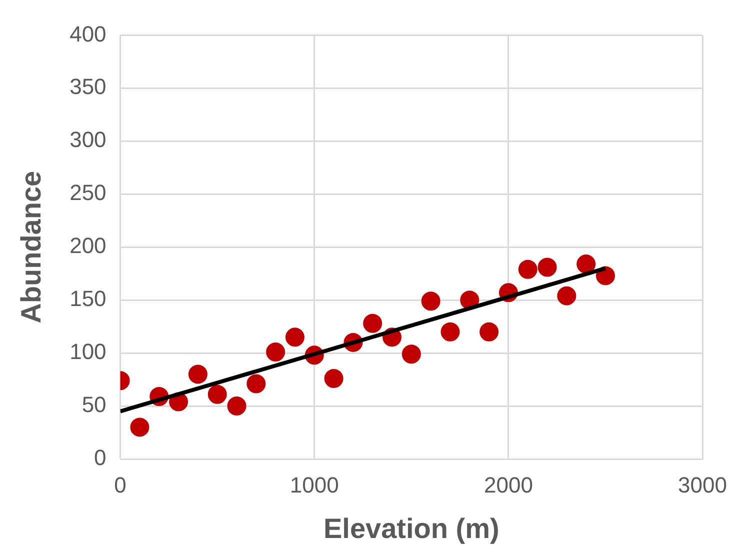  Describe the element at coordinates (508, 485) in the screenshot. I see `x-tick-label: 2000` at that location.